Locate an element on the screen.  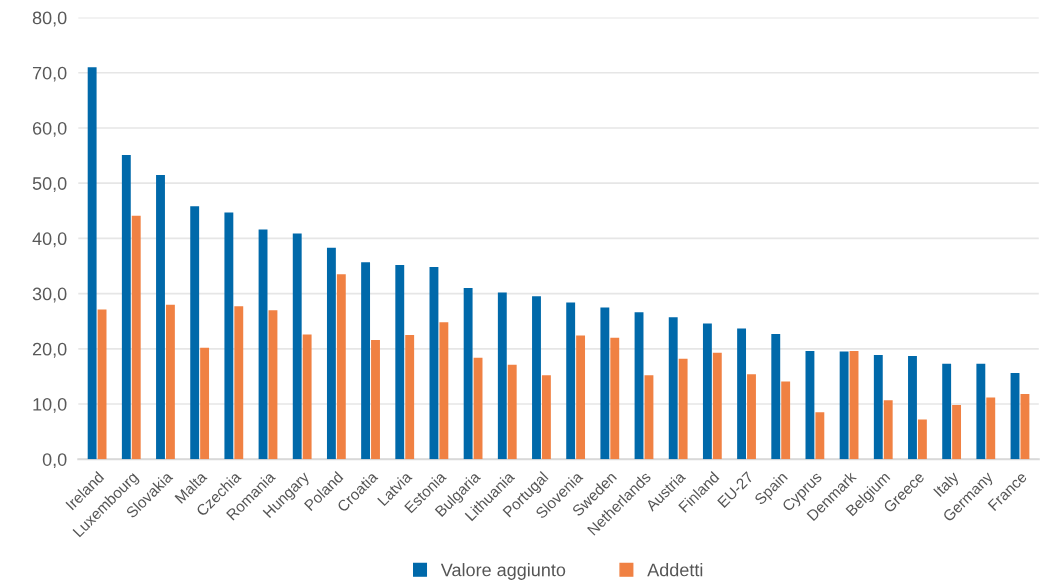
y-tick-label: 50,0 is located at coordinates (49, 185).